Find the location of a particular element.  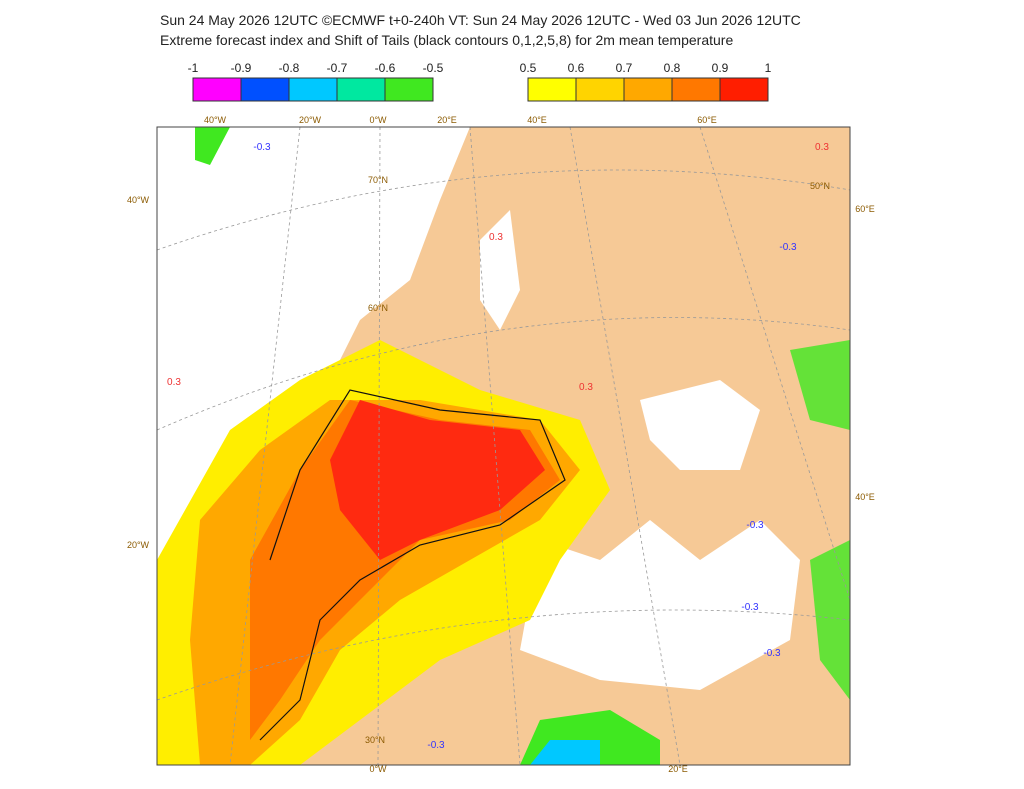

colorbar-label: -1 is located at coordinates (193, 68).